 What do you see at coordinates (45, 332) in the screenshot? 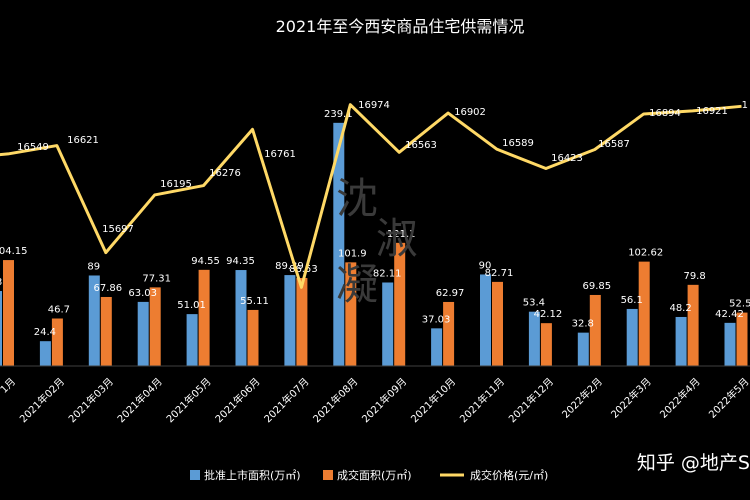
I see `bar-supply-label: 24.4` at bounding box center [45, 332].